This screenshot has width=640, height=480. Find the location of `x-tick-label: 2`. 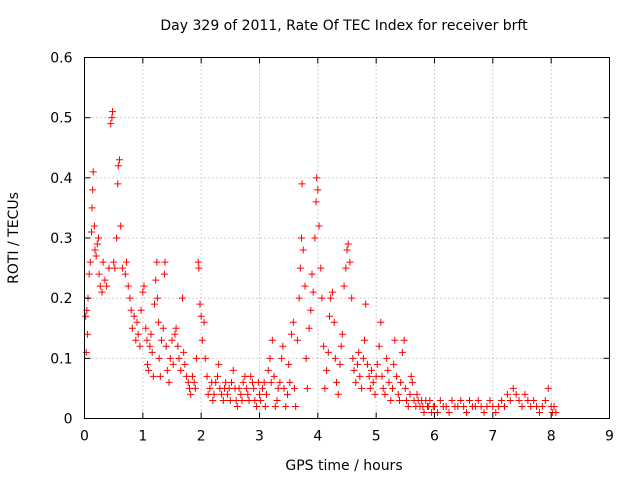

x-tick-label: 2 is located at coordinates (201, 437).